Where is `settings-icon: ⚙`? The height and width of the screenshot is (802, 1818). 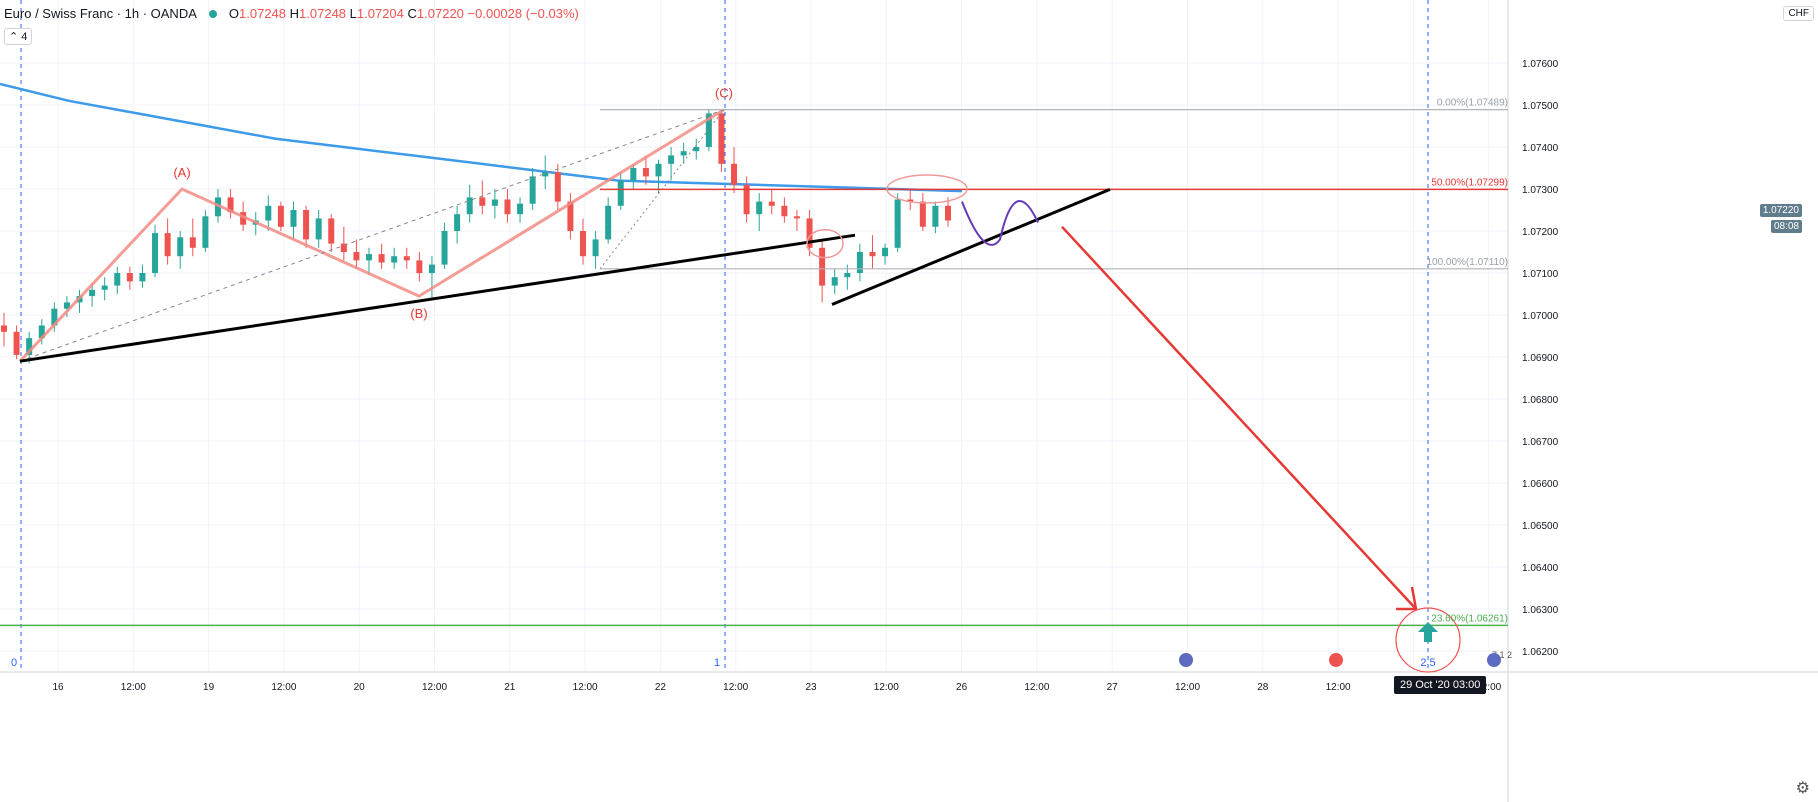
settings-icon: ⚙ is located at coordinates (1802, 788).